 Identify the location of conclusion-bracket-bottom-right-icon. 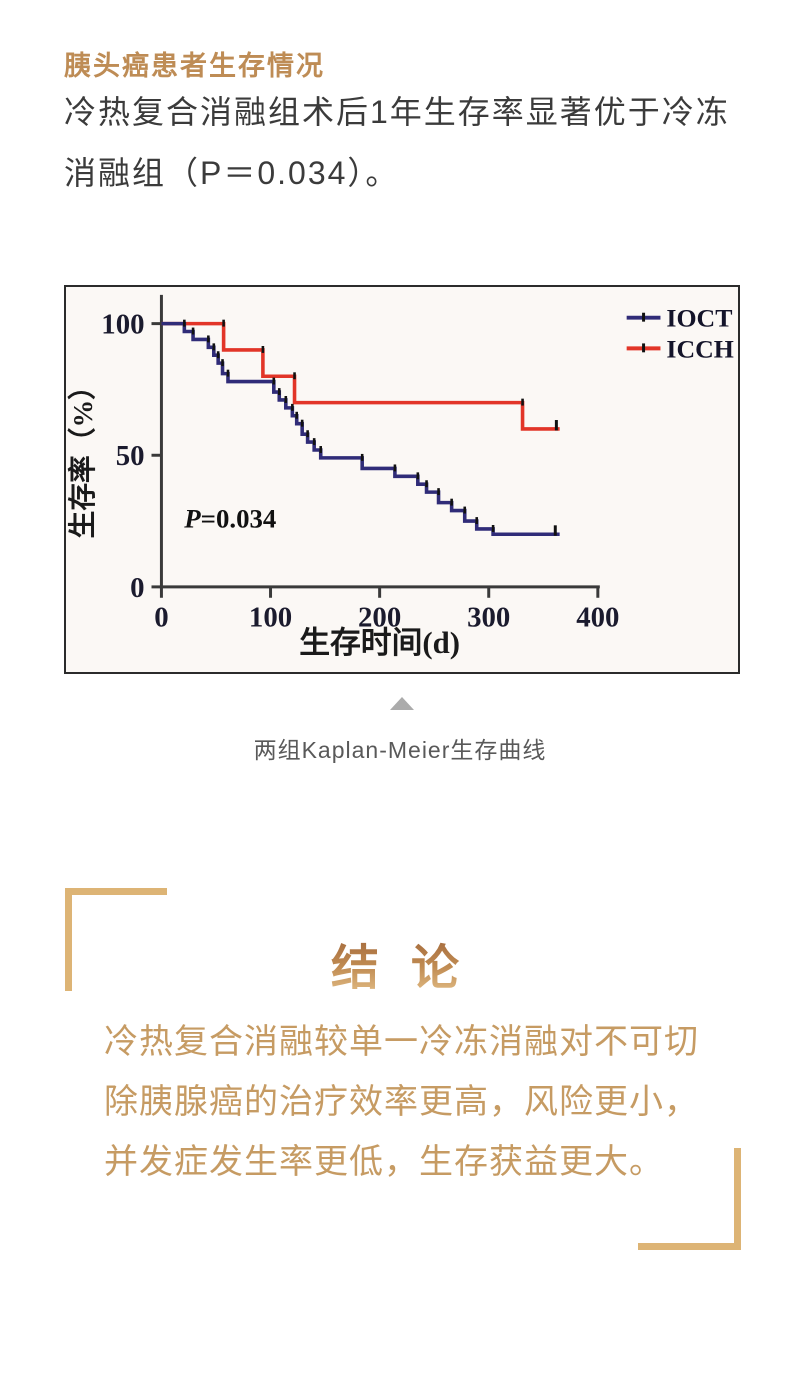
(689, 1199).